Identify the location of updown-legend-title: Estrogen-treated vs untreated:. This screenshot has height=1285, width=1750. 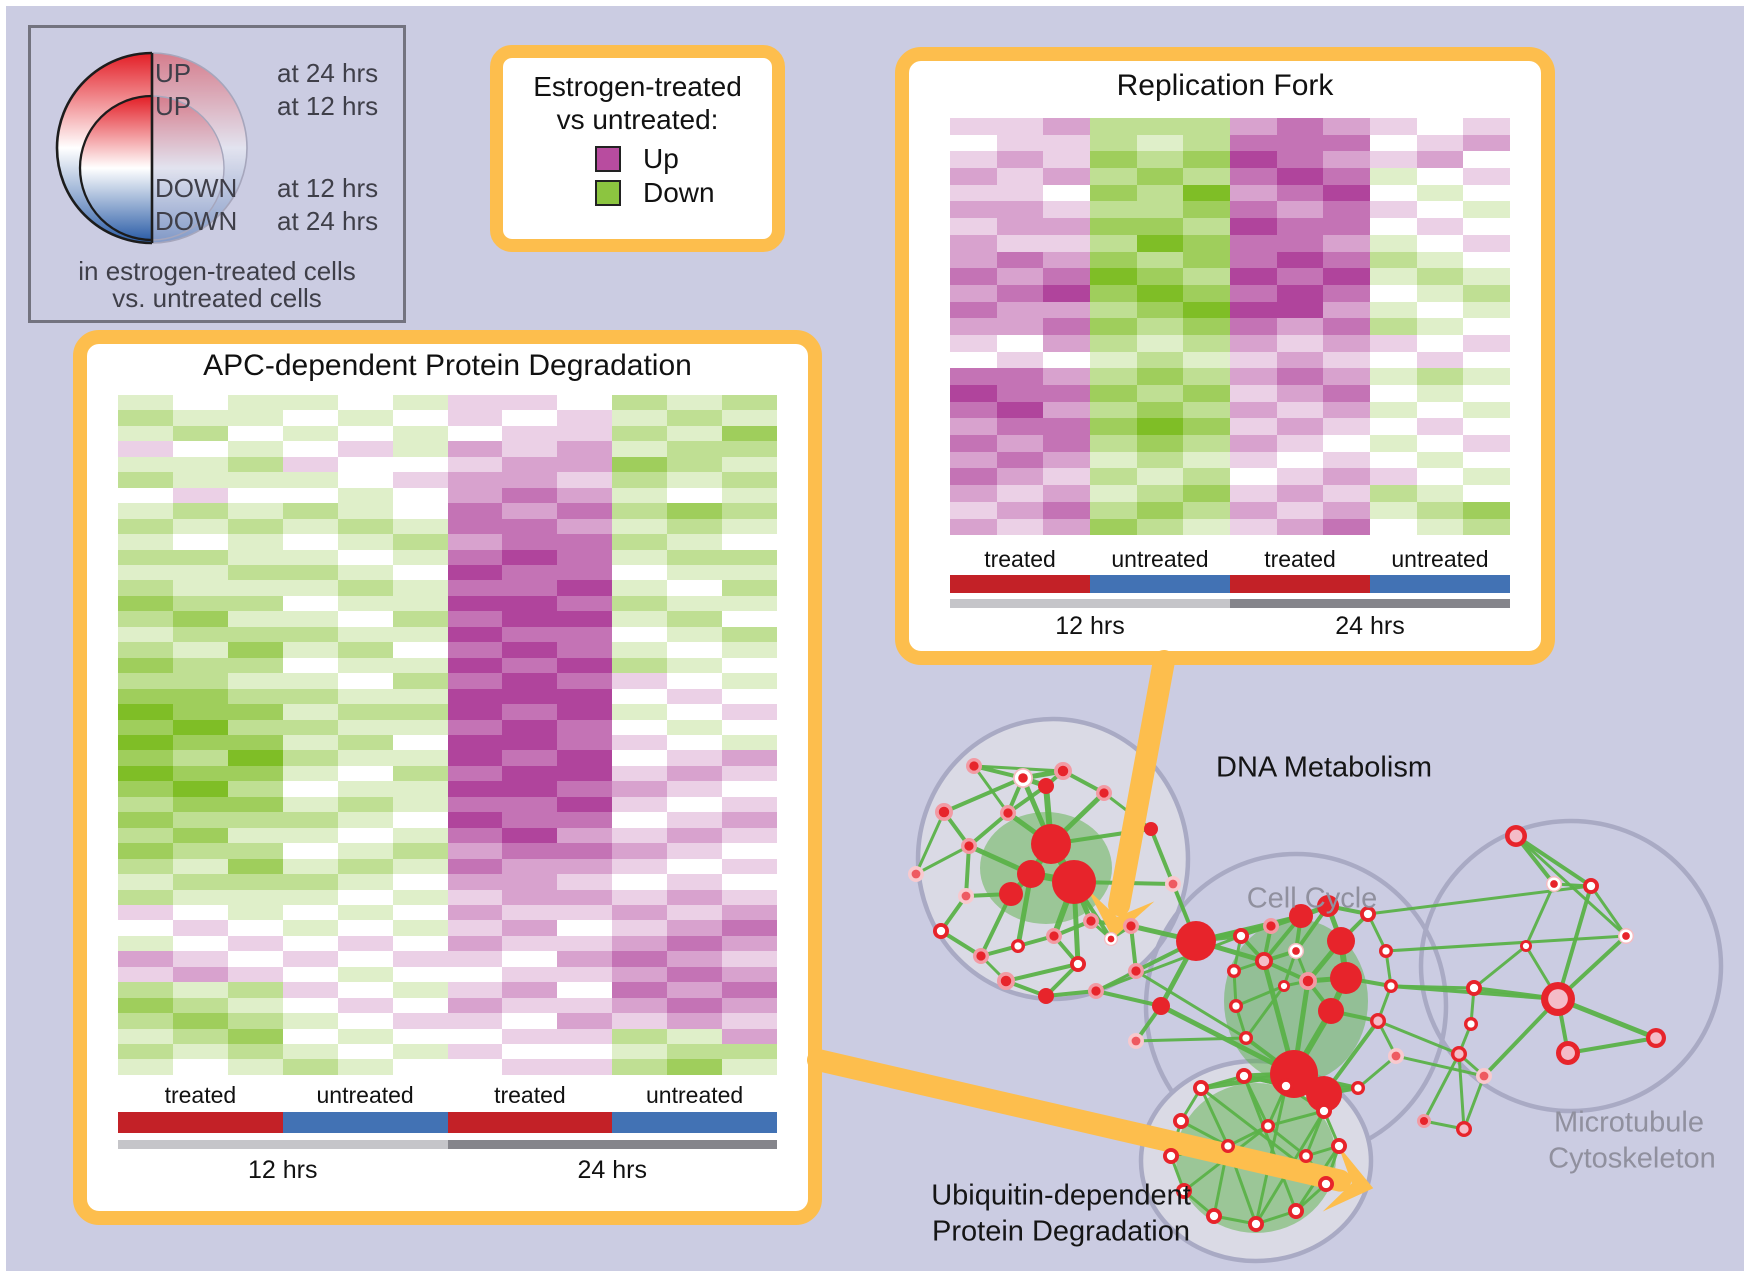
(637, 103).